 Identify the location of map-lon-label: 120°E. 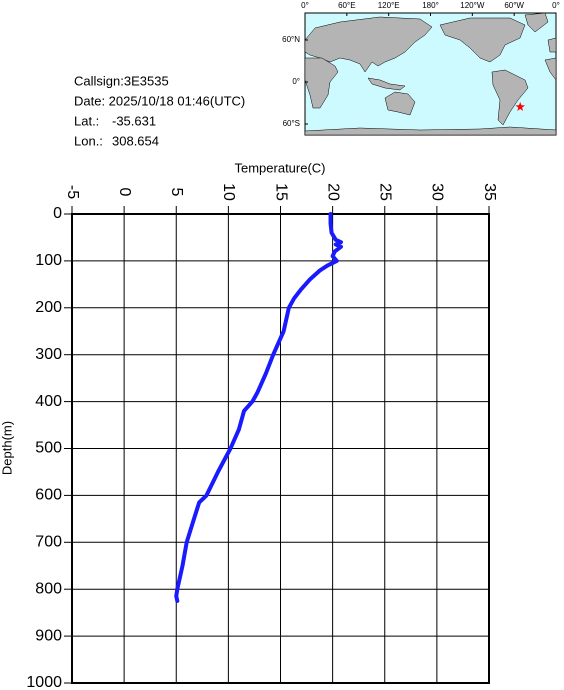
(389, 5).